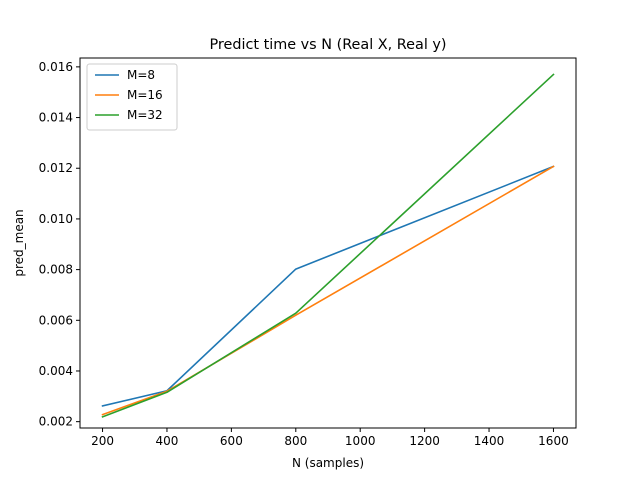 This screenshot has height=480, width=640. I want to click on x-tick-label: 1400, so click(489, 441).